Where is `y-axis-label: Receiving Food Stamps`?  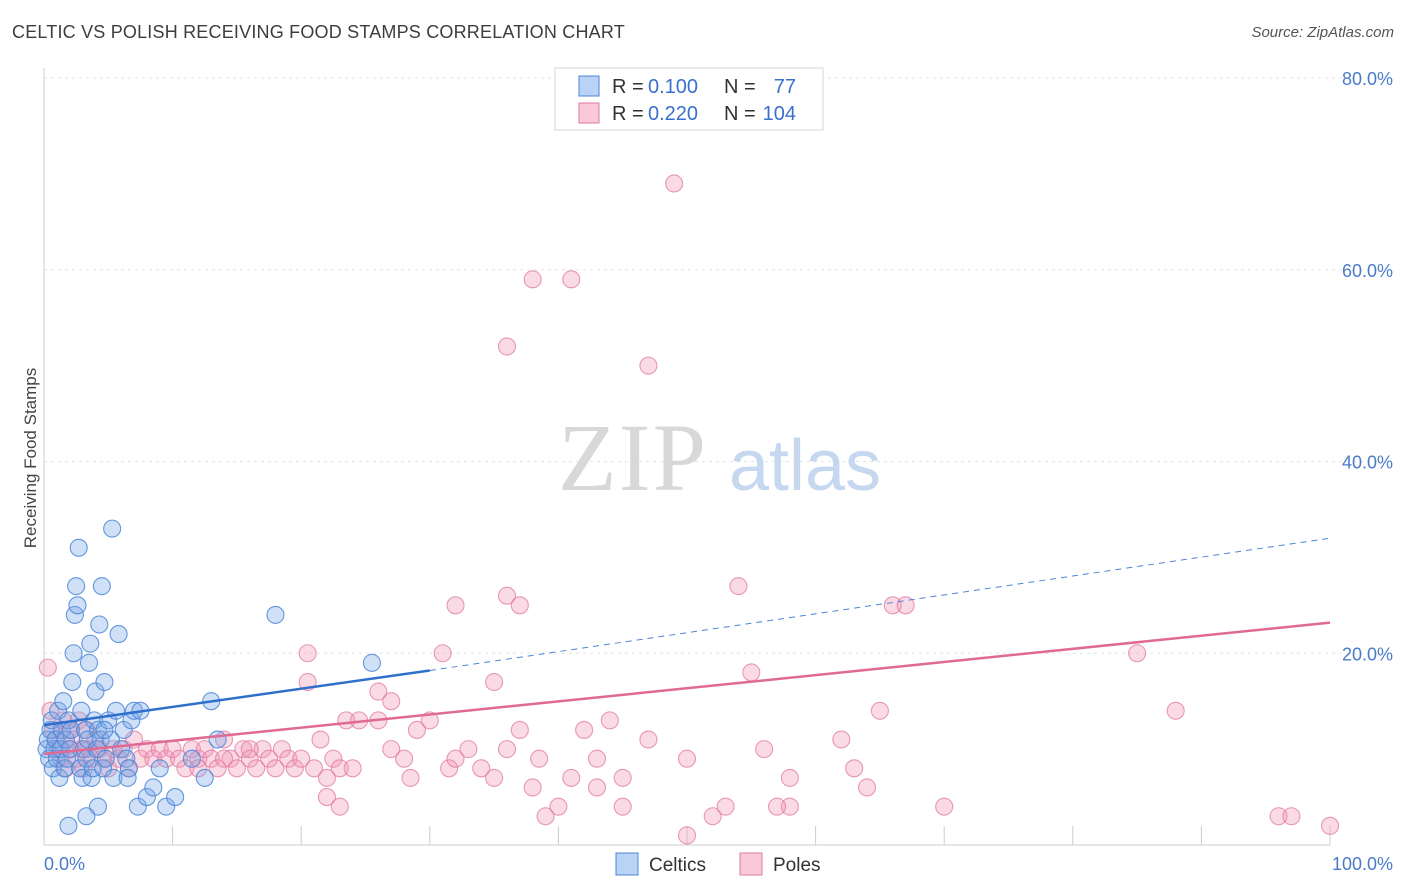 y-axis-label: Receiving Food Stamps is located at coordinates (30, 458).